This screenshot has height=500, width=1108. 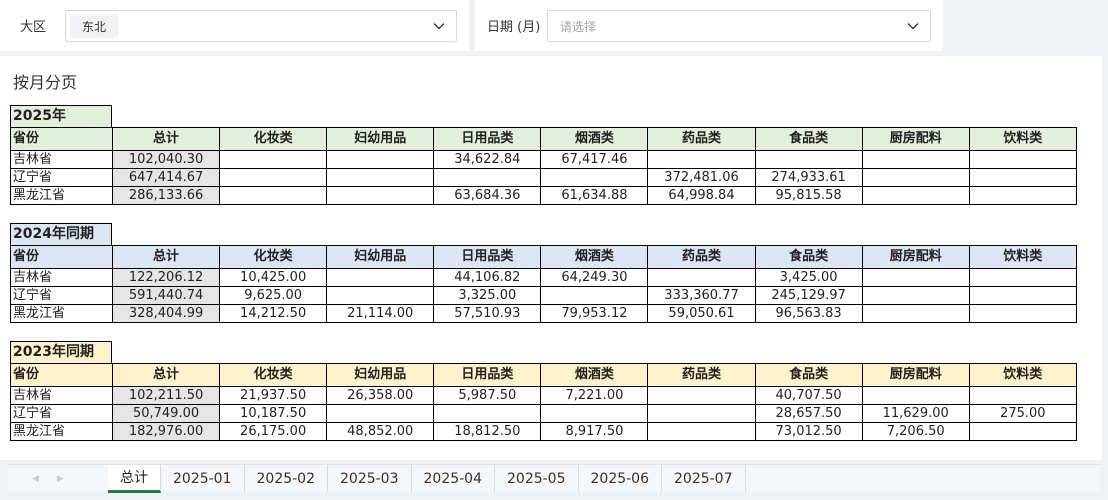 What do you see at coordinates (620, 478) in the screenshot?
I see `sheet-tab: 2025-06` at bounding box center [620, 478].